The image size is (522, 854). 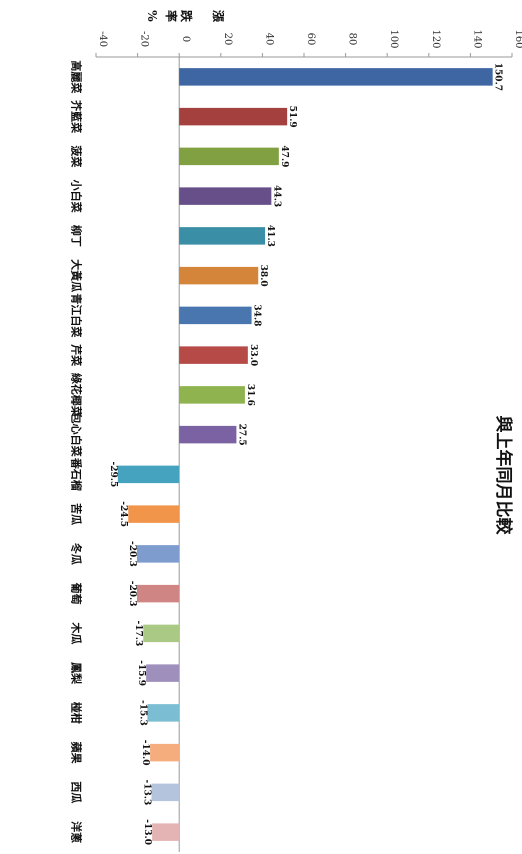 What do you see at coordinates (77, 632) in the screenshot?
I see `category-label: 木瓜` at bounding box center [77, 632].